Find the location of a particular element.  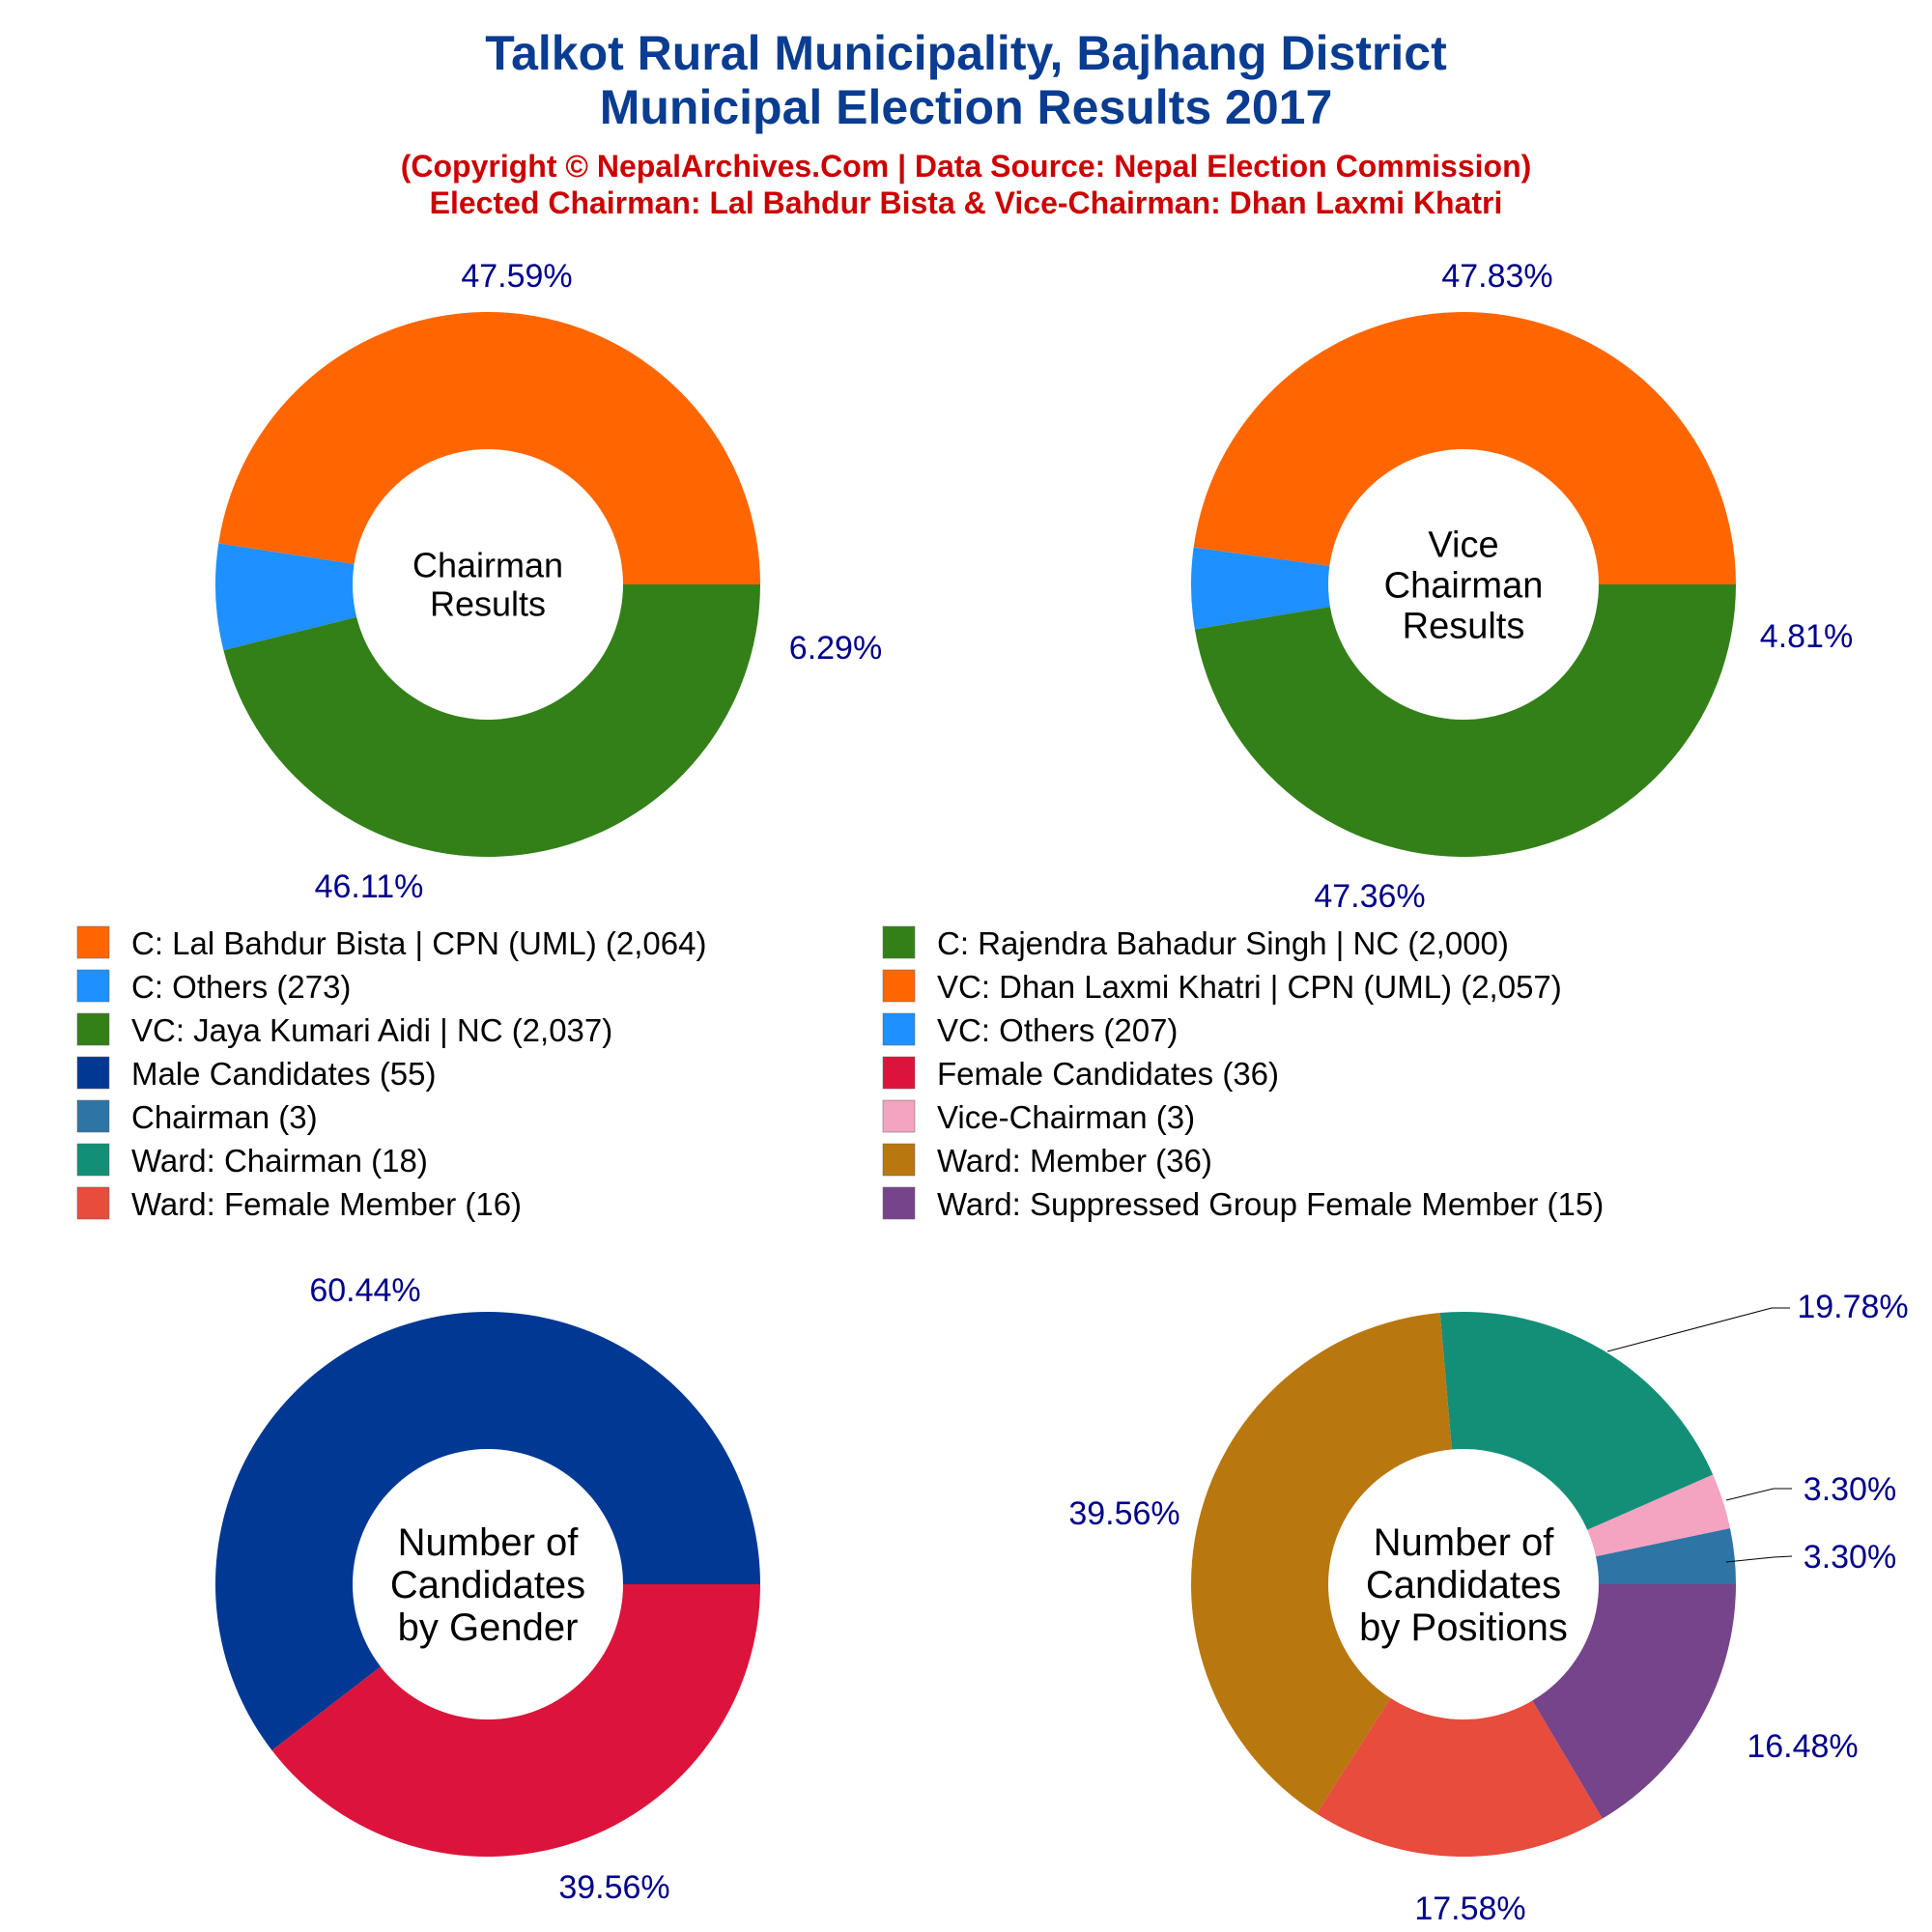

percent-label: 16.48% is located at coordinates (1802, 1746).